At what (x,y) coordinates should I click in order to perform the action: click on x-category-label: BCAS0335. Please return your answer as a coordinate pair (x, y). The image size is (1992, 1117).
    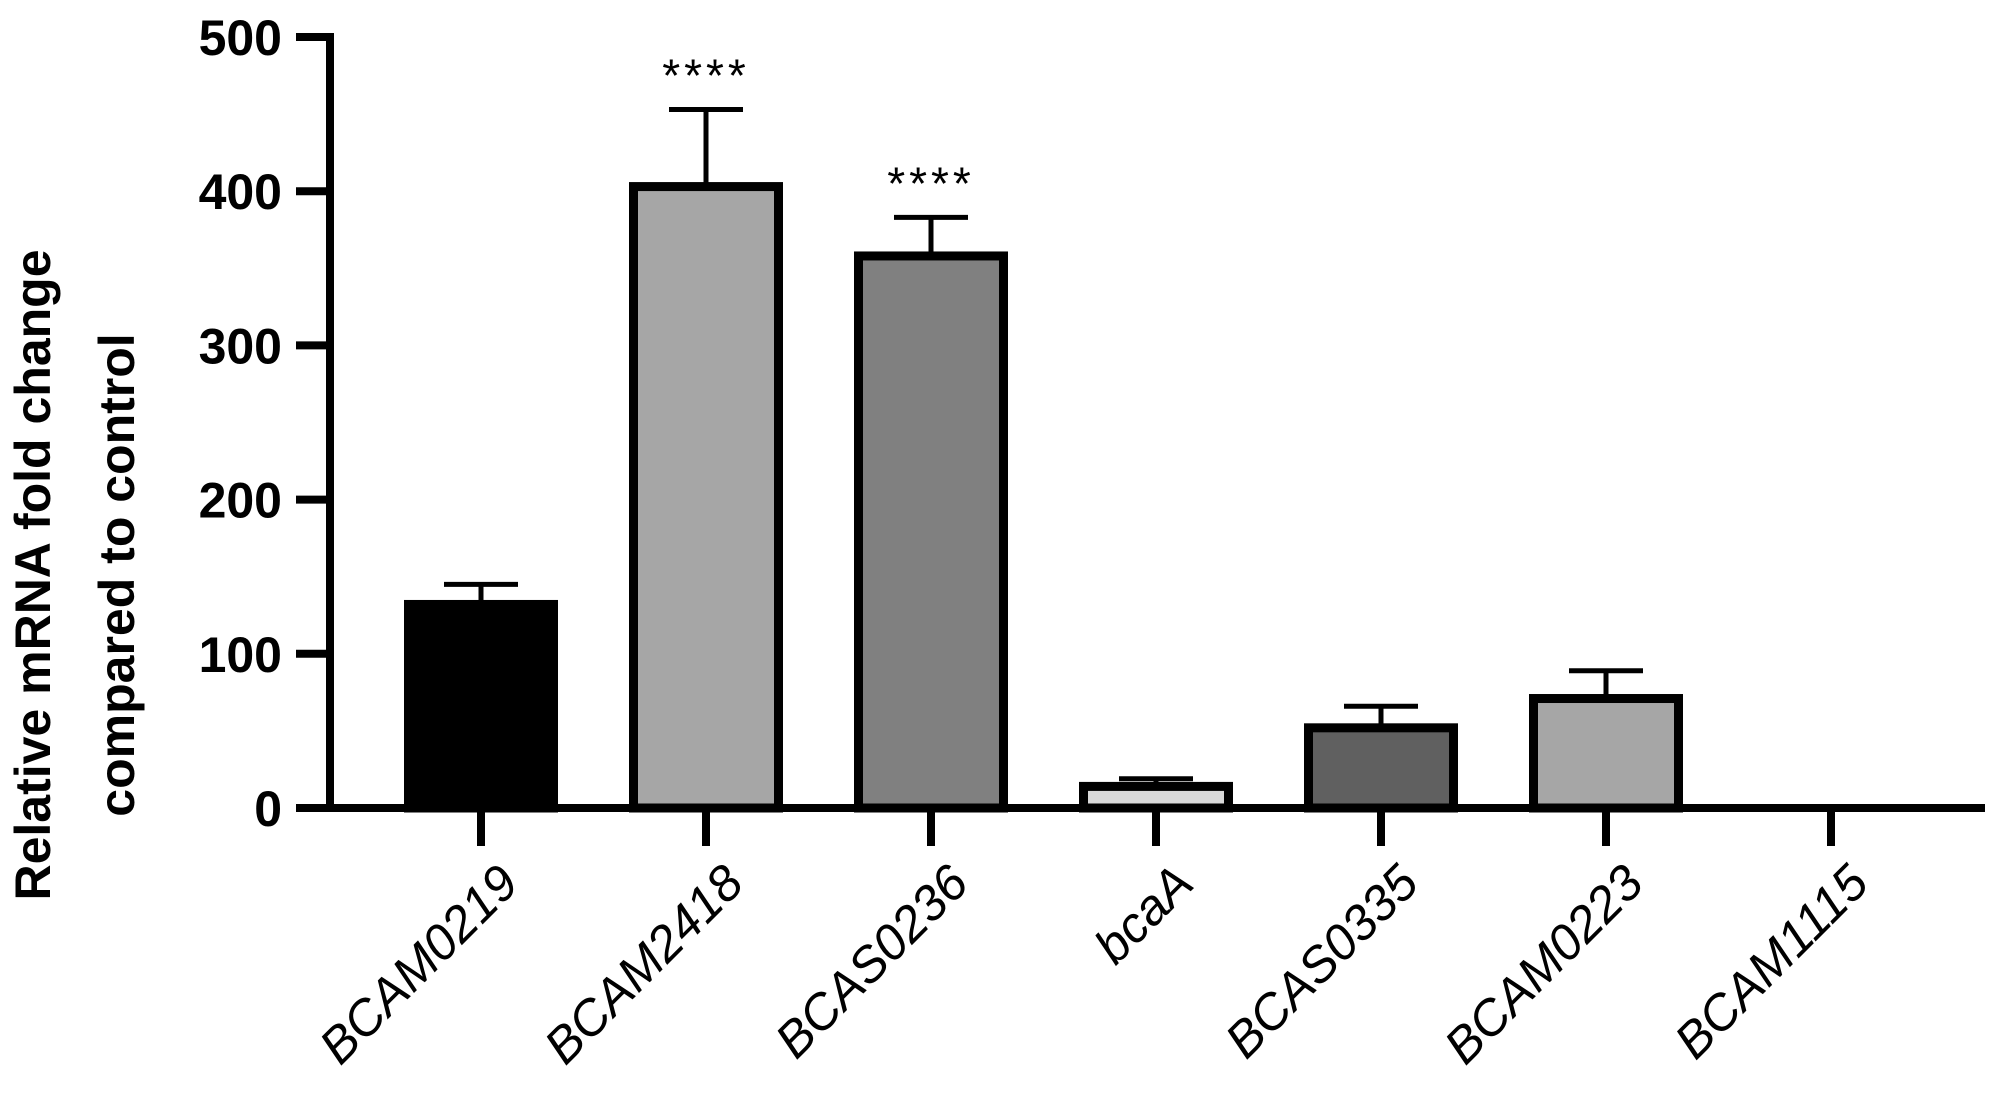
    Looking at the image, I should click on (1321, 961).